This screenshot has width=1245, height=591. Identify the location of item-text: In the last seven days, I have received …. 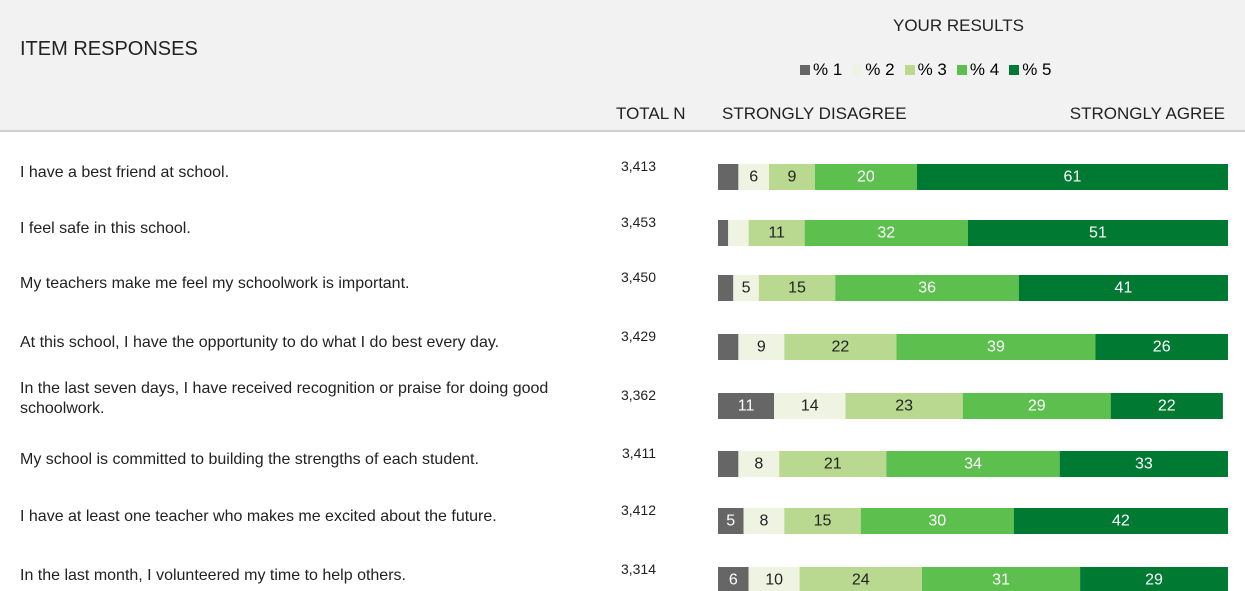
(284, 398).